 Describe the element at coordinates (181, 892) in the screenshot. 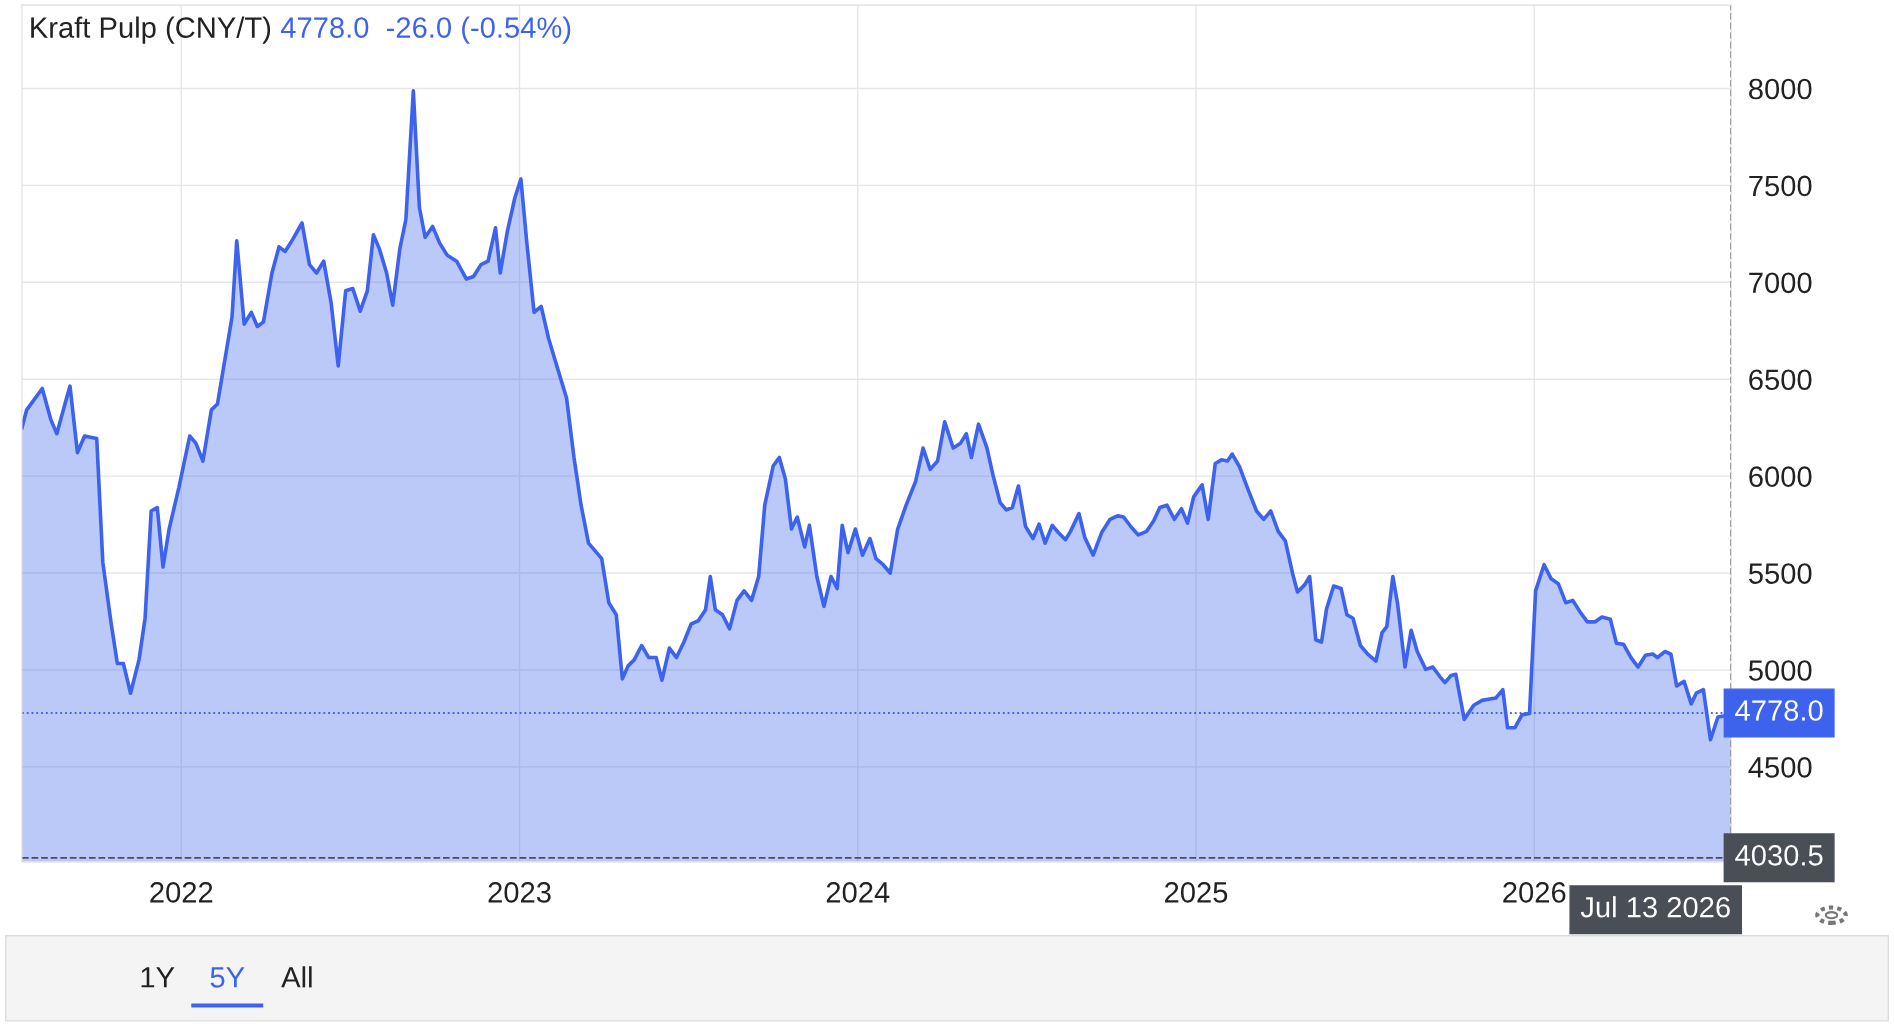

I see `x-tick-label: 2022` at that location.